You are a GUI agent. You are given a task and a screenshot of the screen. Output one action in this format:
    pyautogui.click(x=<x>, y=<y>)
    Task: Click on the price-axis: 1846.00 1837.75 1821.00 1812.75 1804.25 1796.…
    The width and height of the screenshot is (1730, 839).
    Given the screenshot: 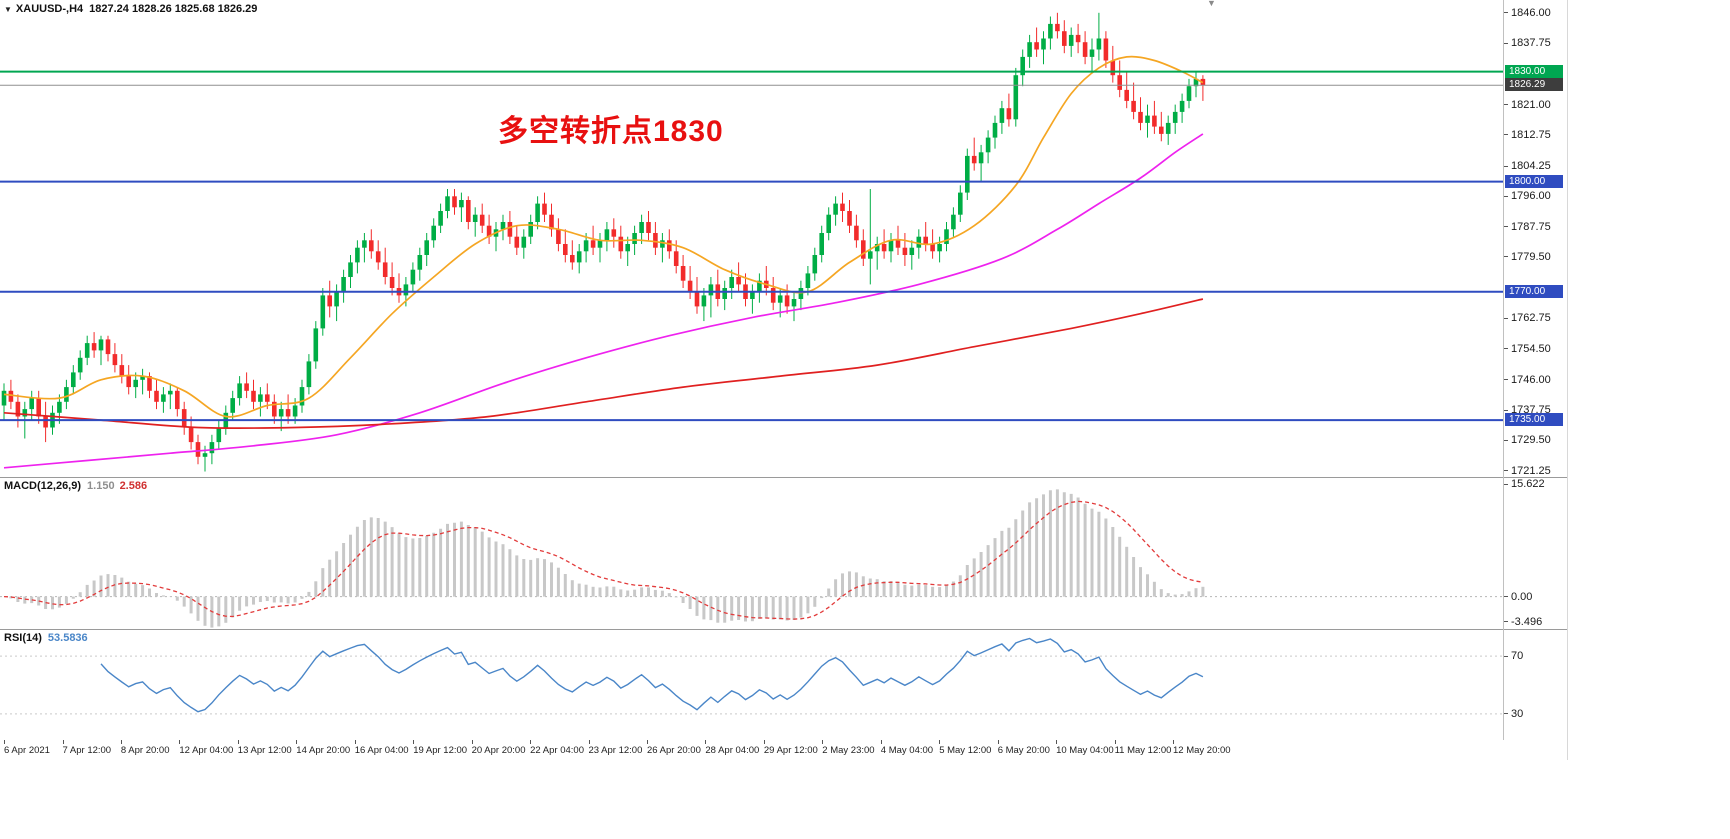 What is the action you would take?
    pyautogui.click(x=1535, y=380)
    